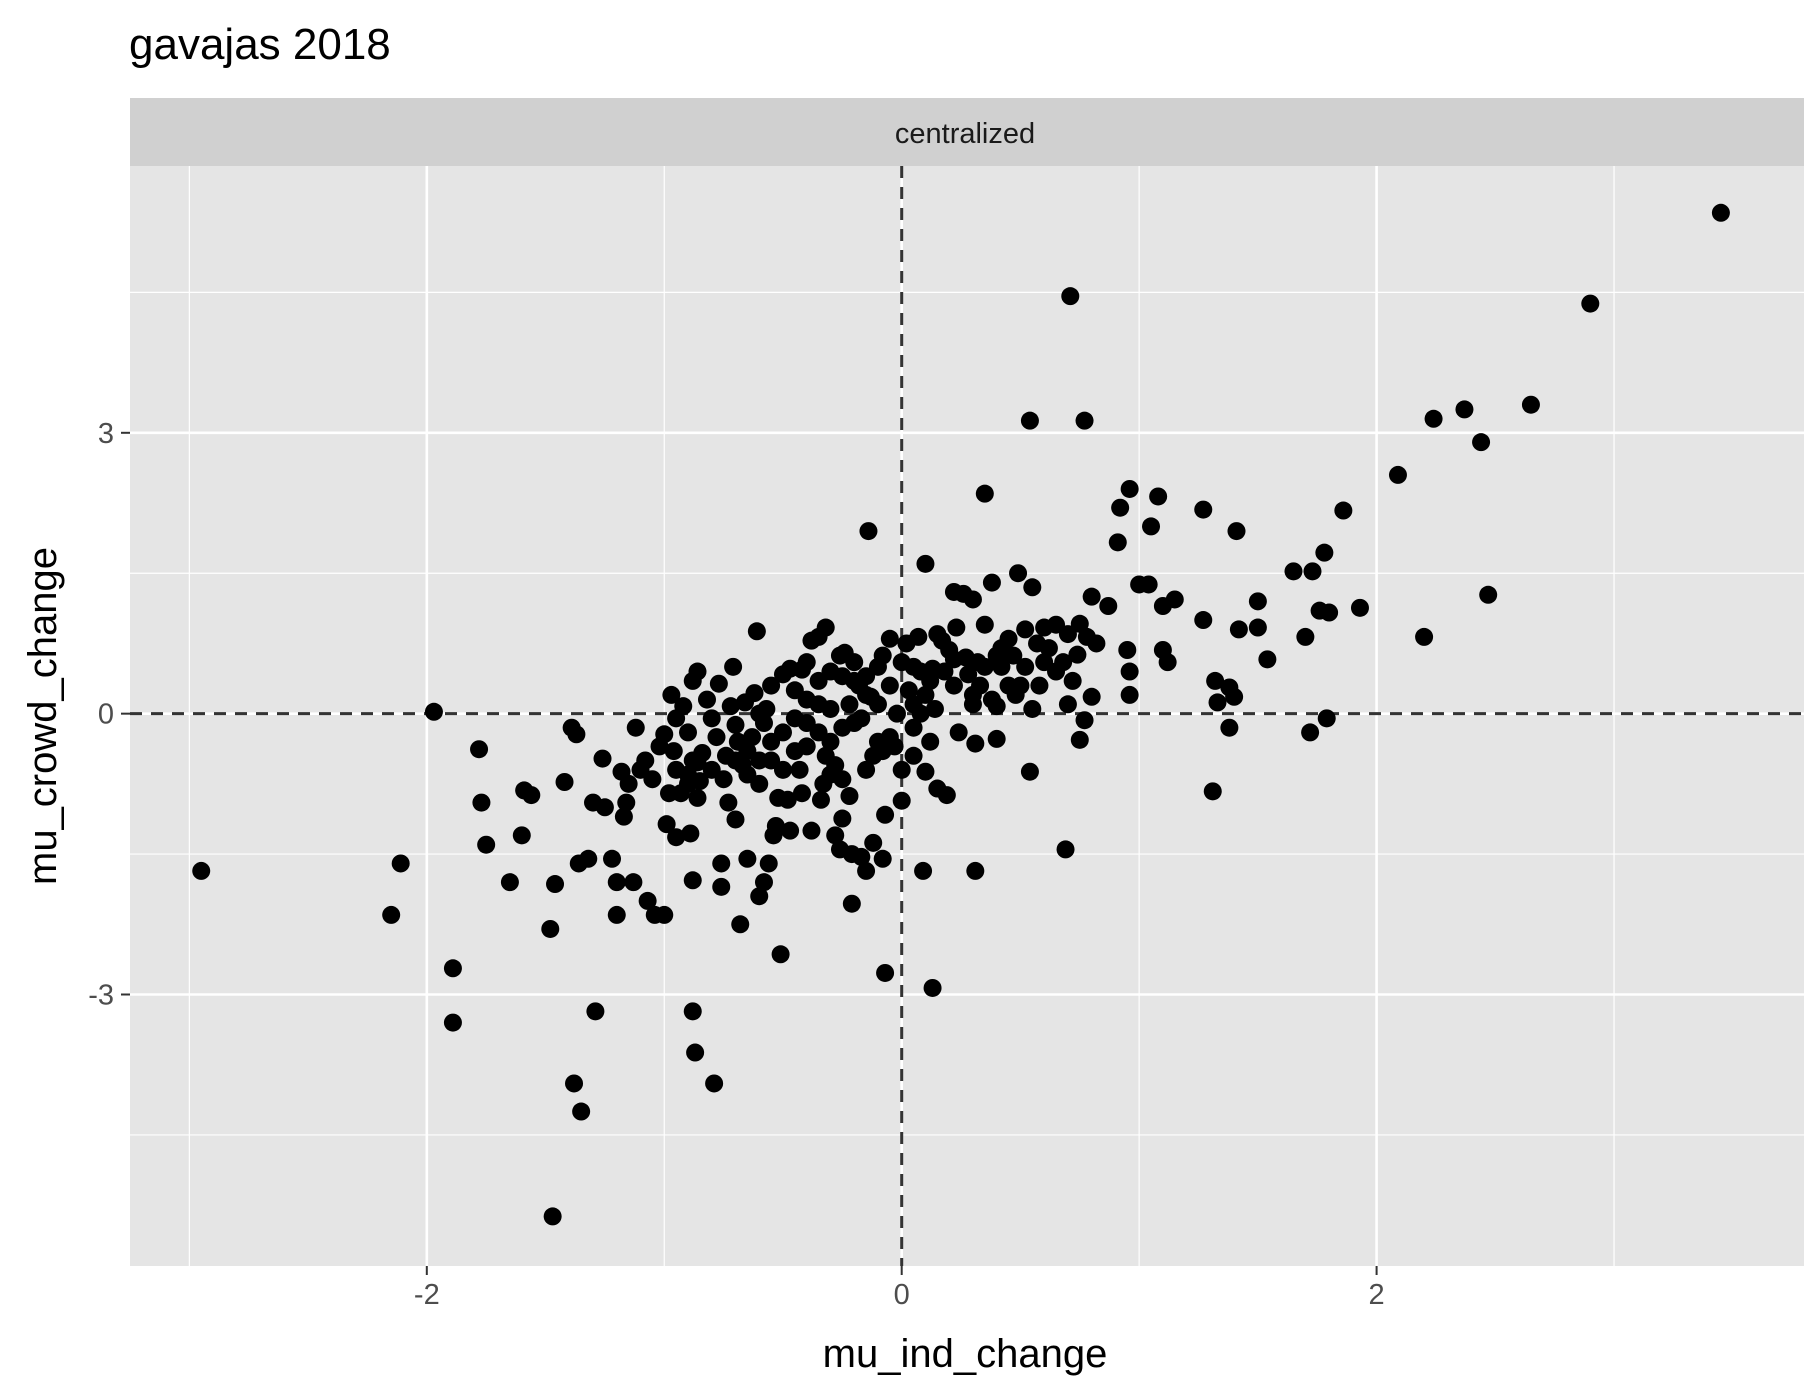  What do you see at coordinates (967, 132) in the screenshot?
I see `facet-strip` at bounding box center [967, 132].